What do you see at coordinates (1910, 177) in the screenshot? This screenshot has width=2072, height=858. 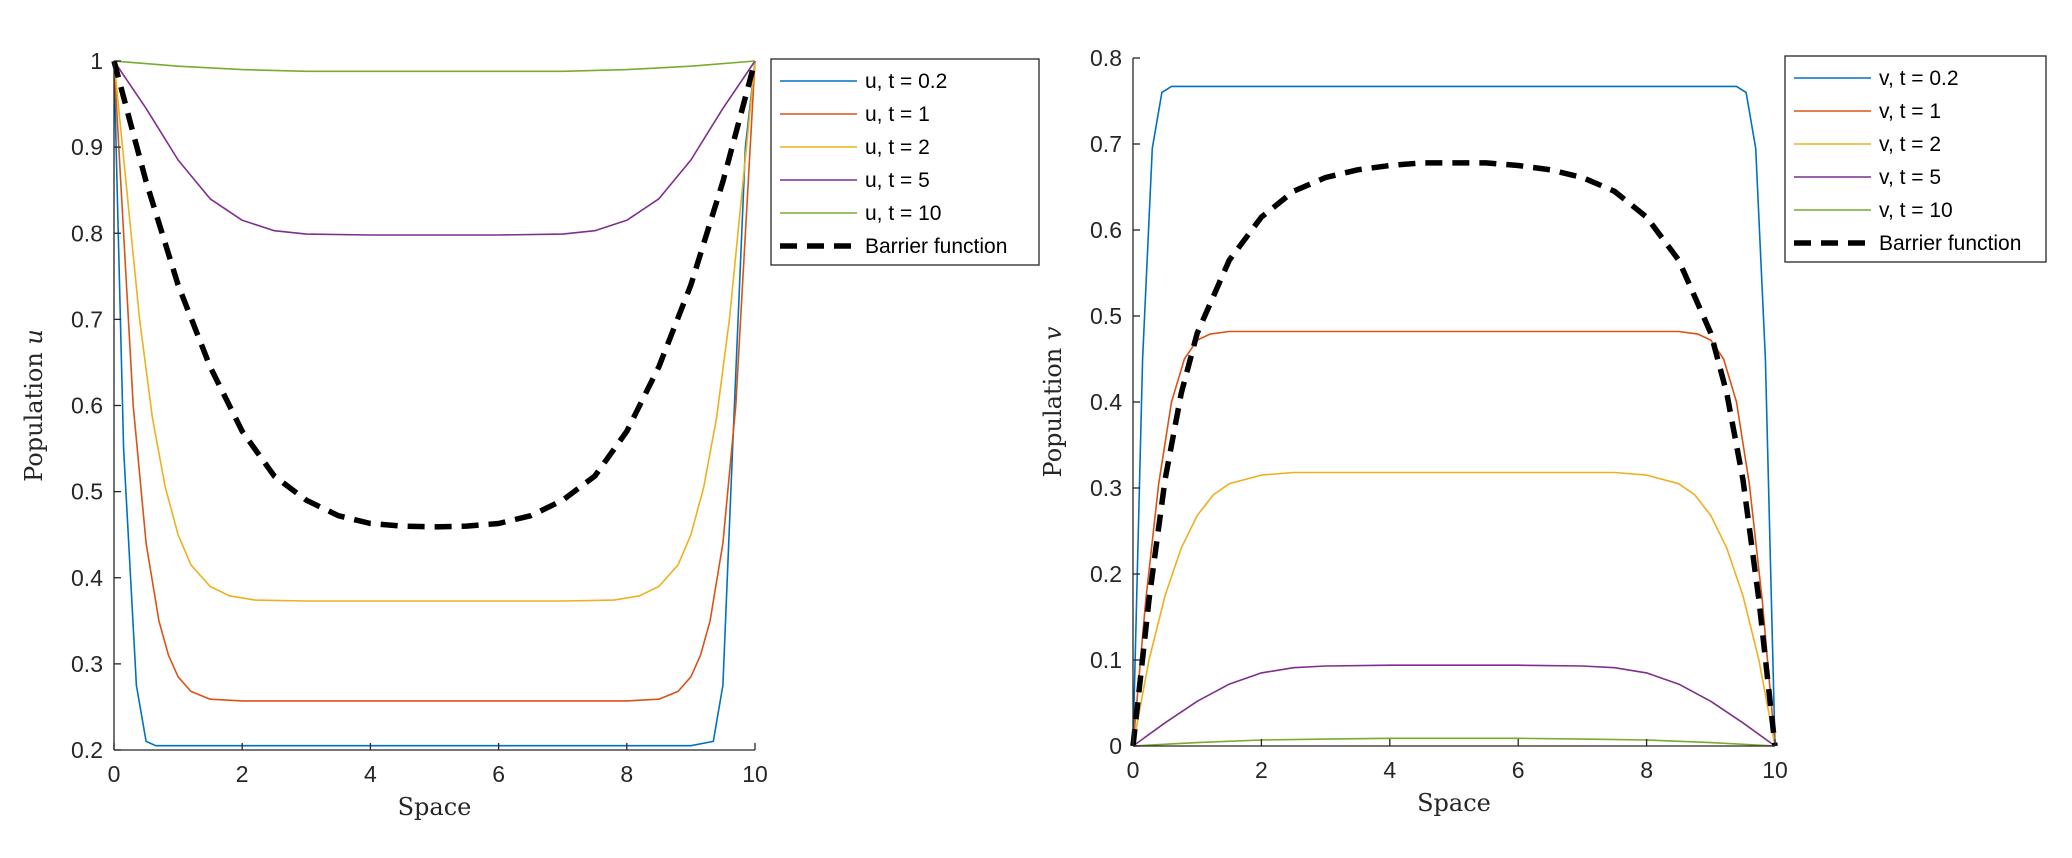 I see `legend-label: v, t = 5` at bounding box center [1910, 177].